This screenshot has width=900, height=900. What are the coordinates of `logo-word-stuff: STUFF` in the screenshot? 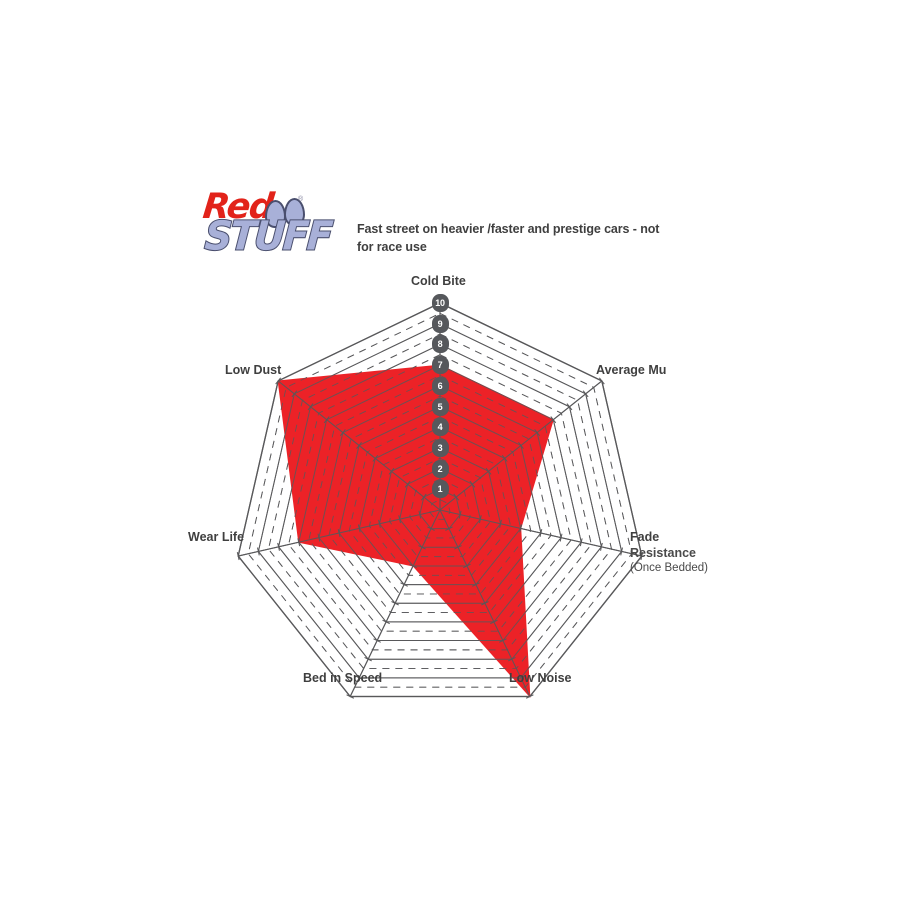 It's located at (267, 236).